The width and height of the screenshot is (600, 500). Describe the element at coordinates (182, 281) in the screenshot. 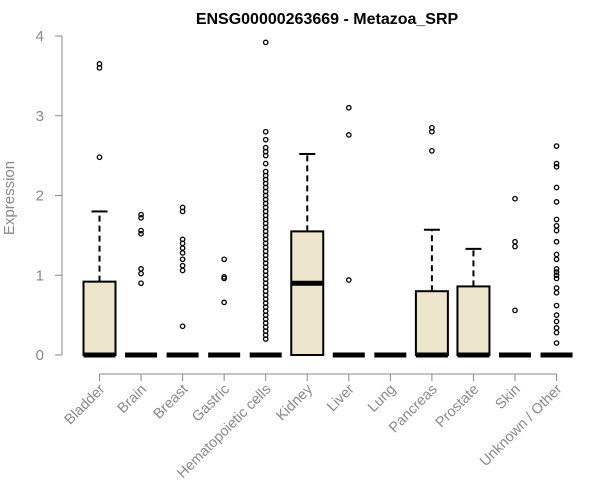

I see `box-group-breast` at that location.